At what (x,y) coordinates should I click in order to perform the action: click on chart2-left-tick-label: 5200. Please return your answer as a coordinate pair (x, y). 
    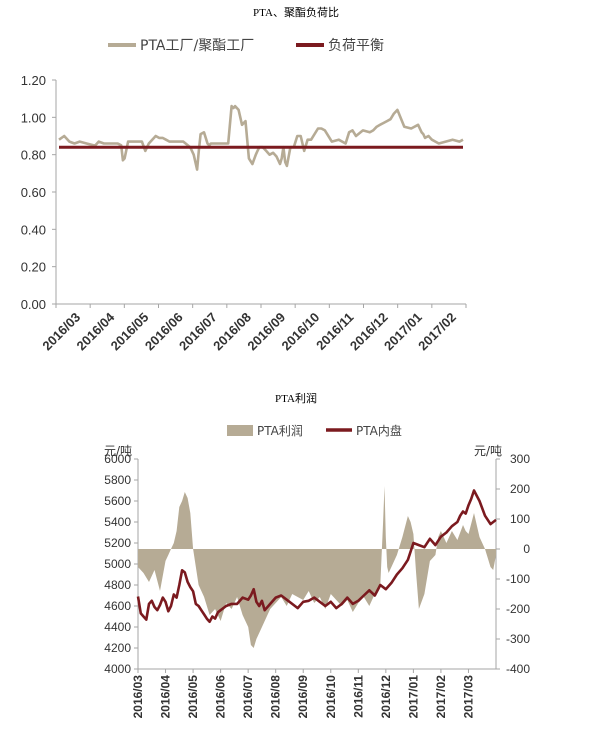
    Looking at the image, I should click on (117, 543).